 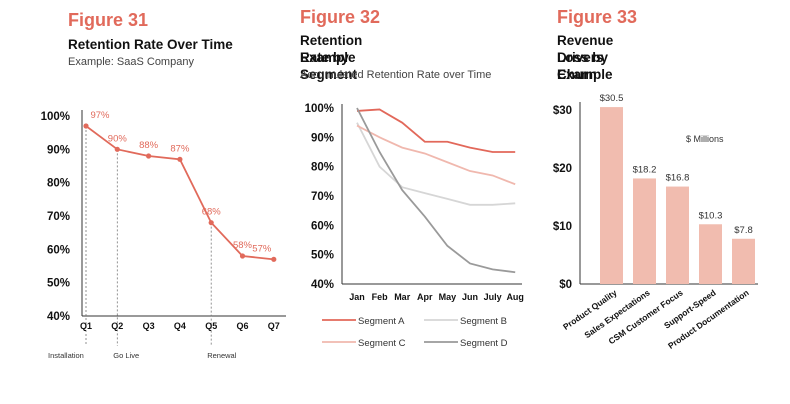 I want to click on figure-32-subtitle: Accumulated Retention Rate over Time, so click(x=396, y=75).